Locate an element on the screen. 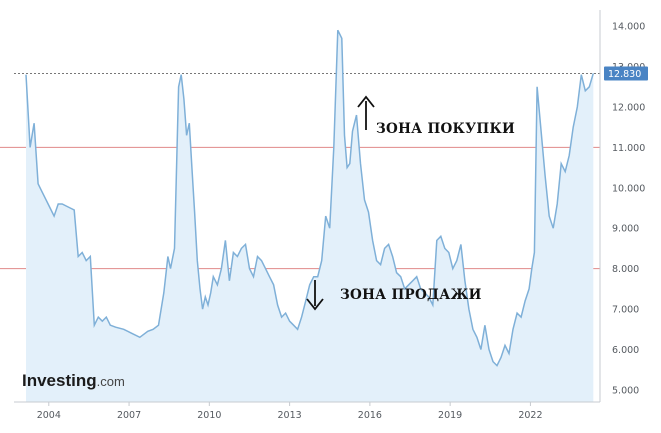 The width and height of the screenshot is (661, 433). sell-zone-annotation: ЗОНА ПРОДАЖИ is located at coordinates (394, 295).